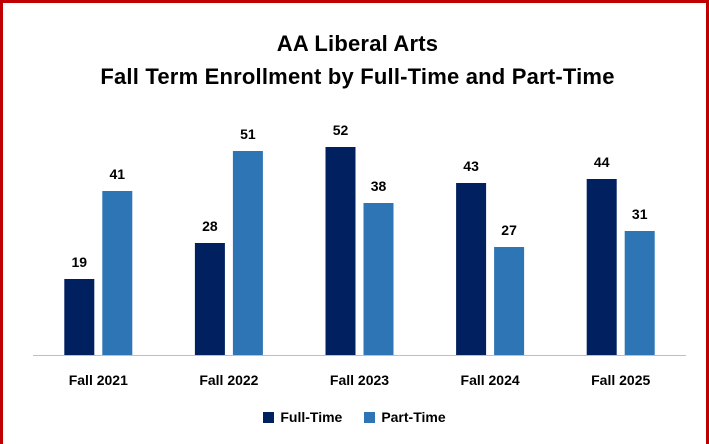  Describe the element at coordinates (341, 130) in the screenshot. I see `data-label-full-time-3: 52` at that location.